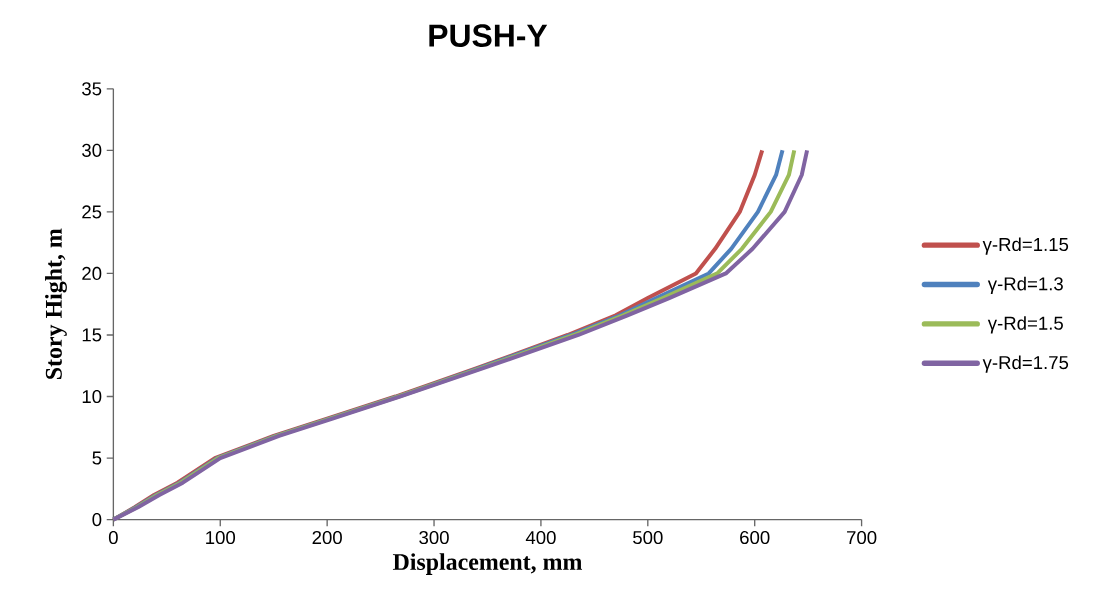  I want to click on x-tick-label: 500, so click(648, 537).